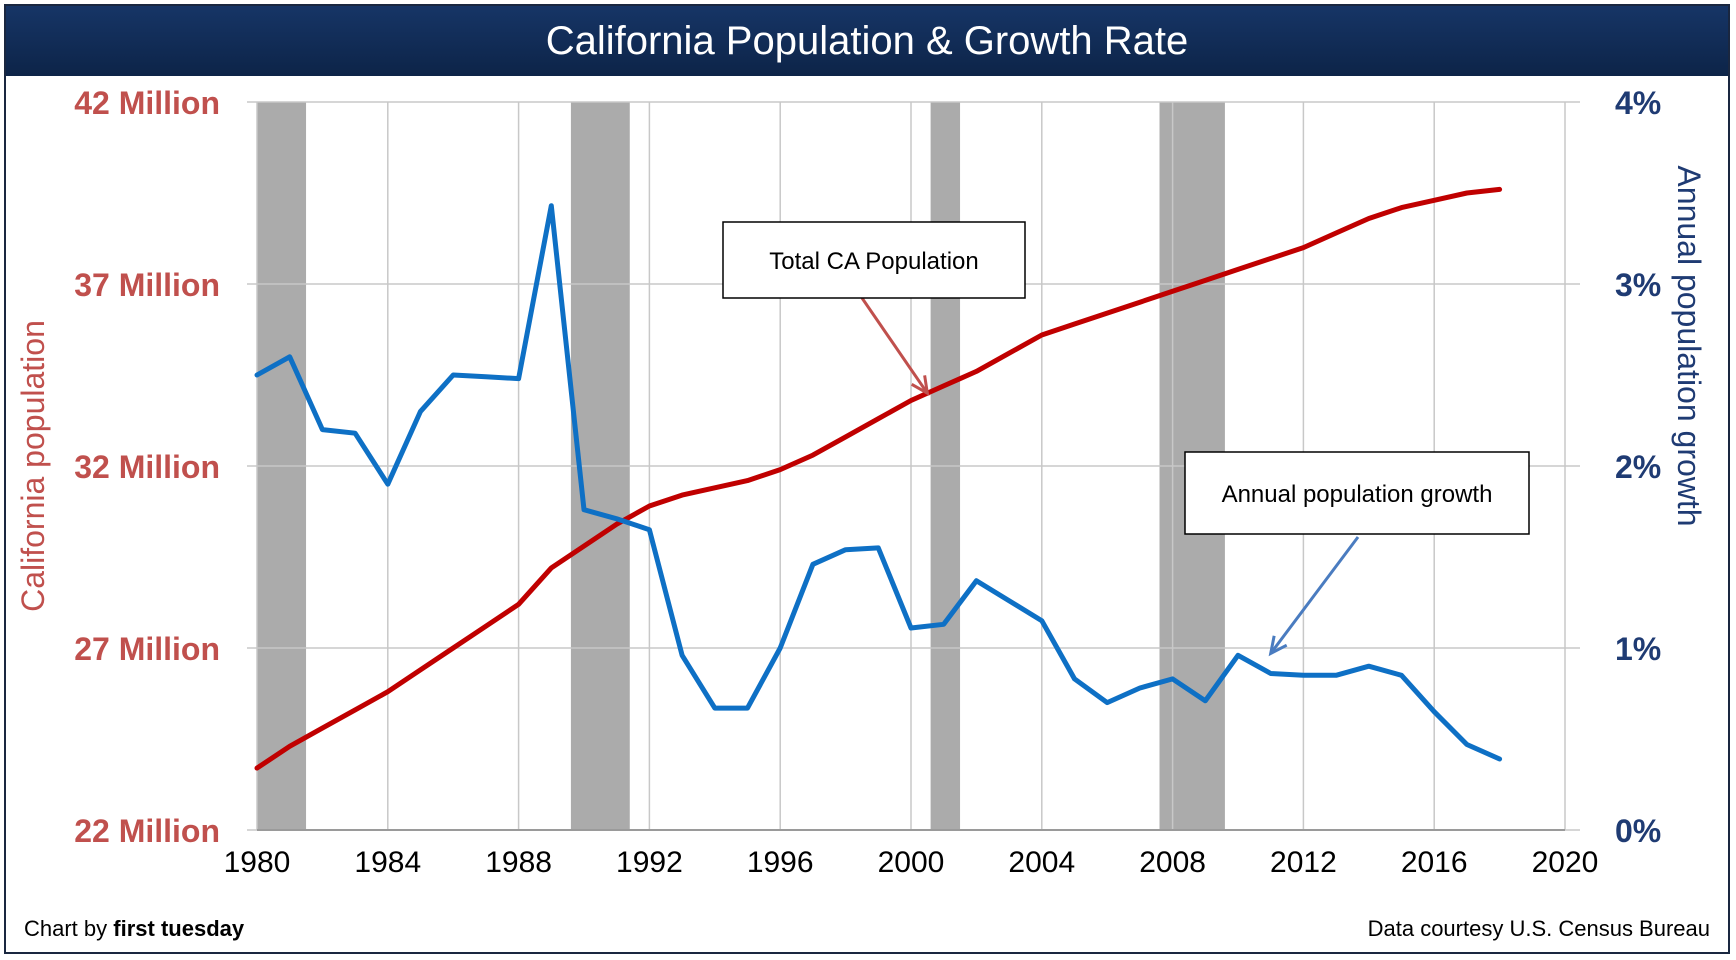 This screenshot has width=1736, height=960. I want to click on x-tick-label-2004: 2004, so click(1041, 862).